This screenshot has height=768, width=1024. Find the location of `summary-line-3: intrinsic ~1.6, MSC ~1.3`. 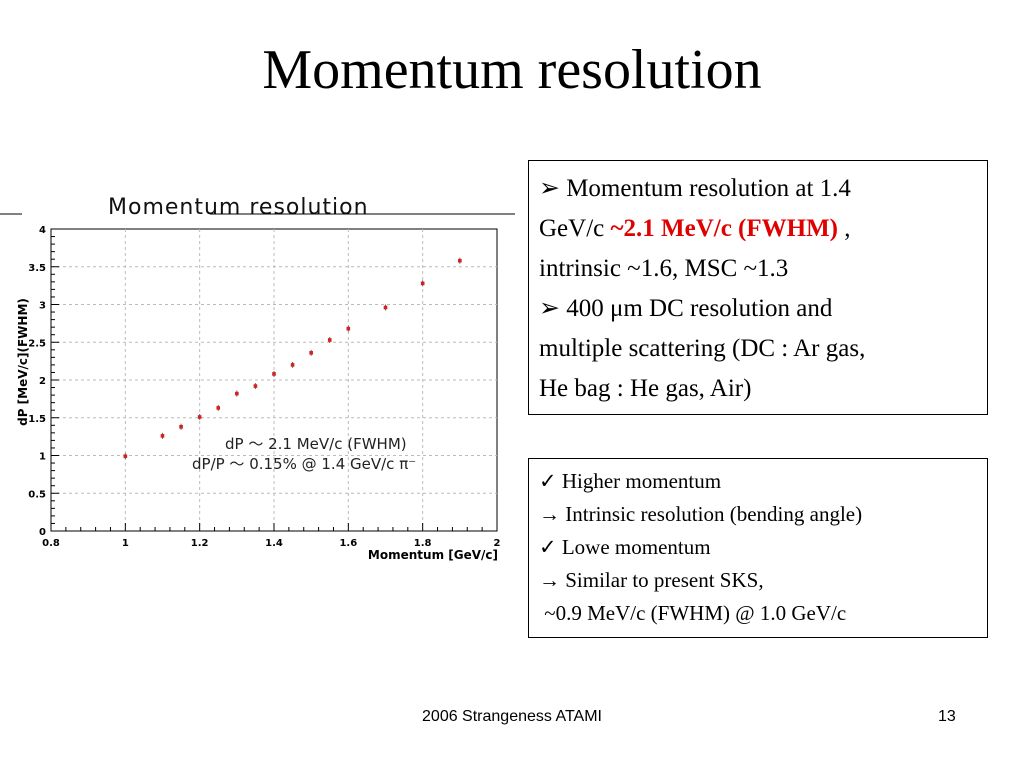

summary-line-3: intrinsic ~1.6, MSC ~1.3 is located at coordinates (664, 268).